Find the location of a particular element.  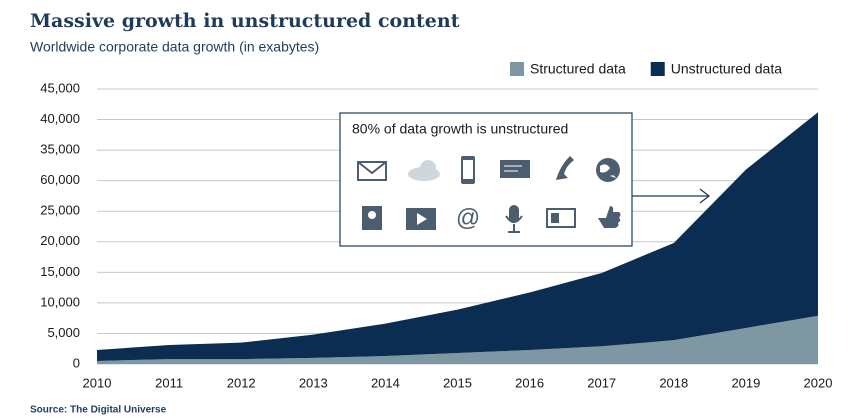

x-tick-label: 2015 is located at coordinates (457, 382).